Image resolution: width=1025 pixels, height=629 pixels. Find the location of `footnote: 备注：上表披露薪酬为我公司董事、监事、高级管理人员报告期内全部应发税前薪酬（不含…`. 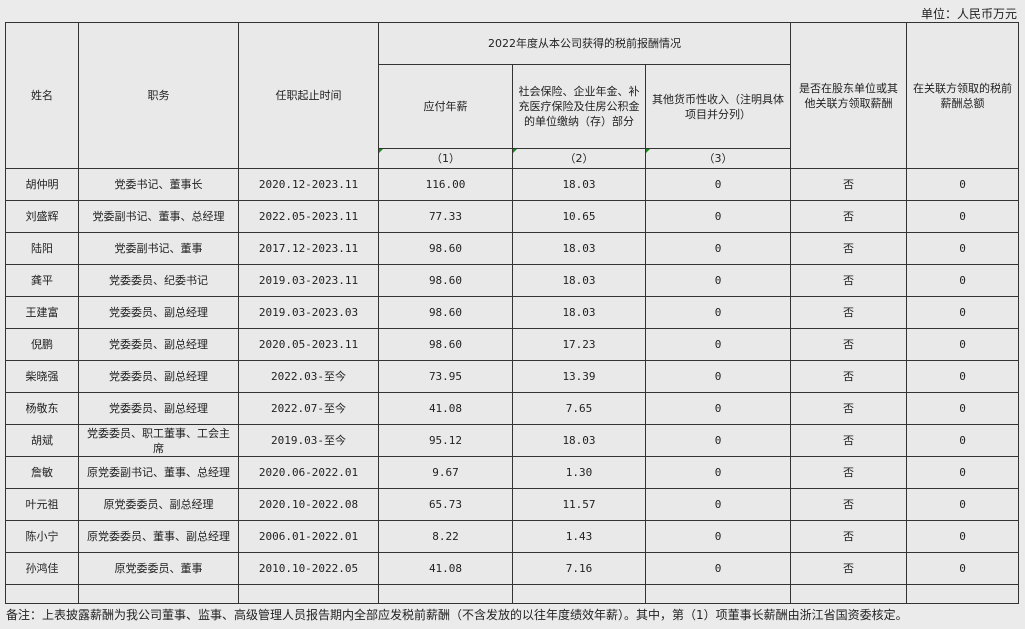

footnote: 备注：上表披露薪酬为我公司董事、监事、高级管理人员报告期内全部应发税前薪酬（不含… is located at coordinates (457, 615).